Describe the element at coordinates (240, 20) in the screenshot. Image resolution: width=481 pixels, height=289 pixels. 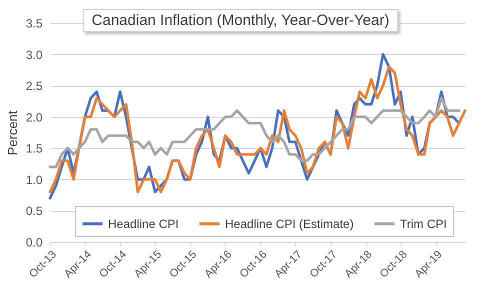
I see `chart-title: Canadian Inflation (Monthly, Year-Over-Year)` at that location.